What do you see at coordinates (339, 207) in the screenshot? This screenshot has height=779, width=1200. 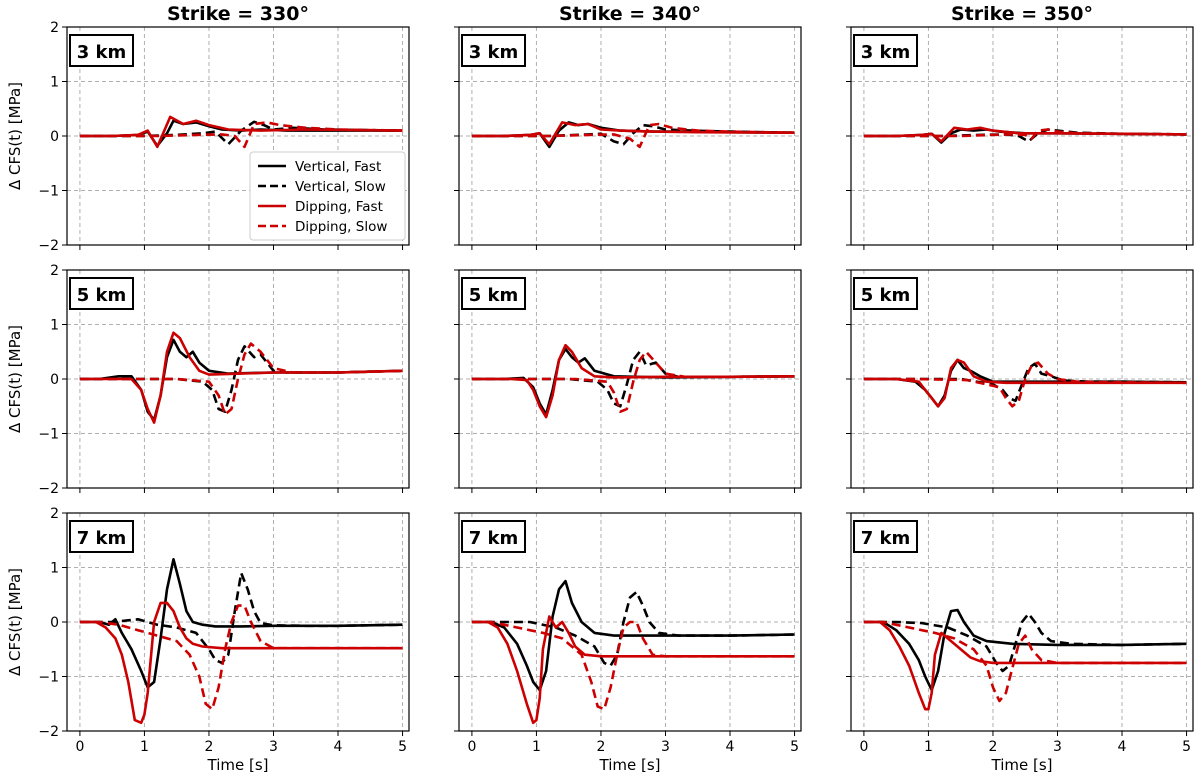 I see `legend-entry: Dipping, Fast` at bounding box center [339, 207].